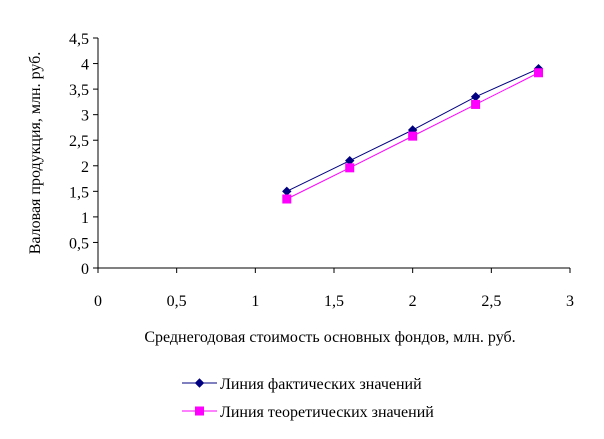  I want to click on y-tick-label: 1, so click(85, 218).